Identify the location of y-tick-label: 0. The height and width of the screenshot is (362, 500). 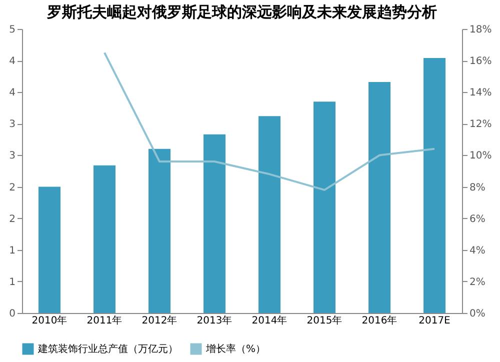
(12, 314).